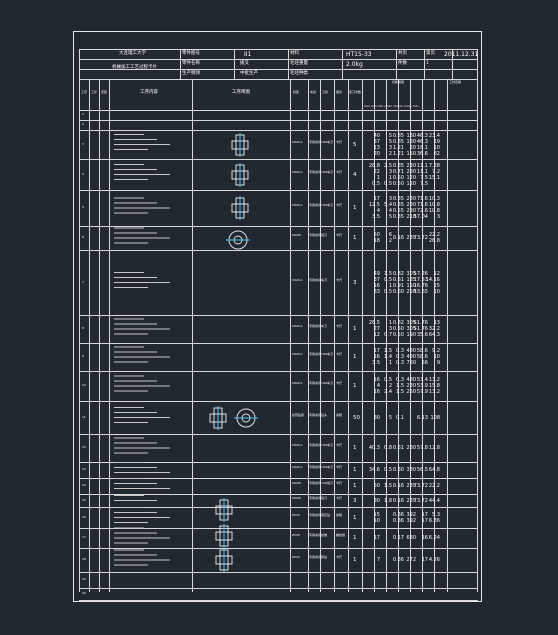 This screenshot has height=635, width=558. I want to click on col-header-tool: 刀具, so click(325, 92).